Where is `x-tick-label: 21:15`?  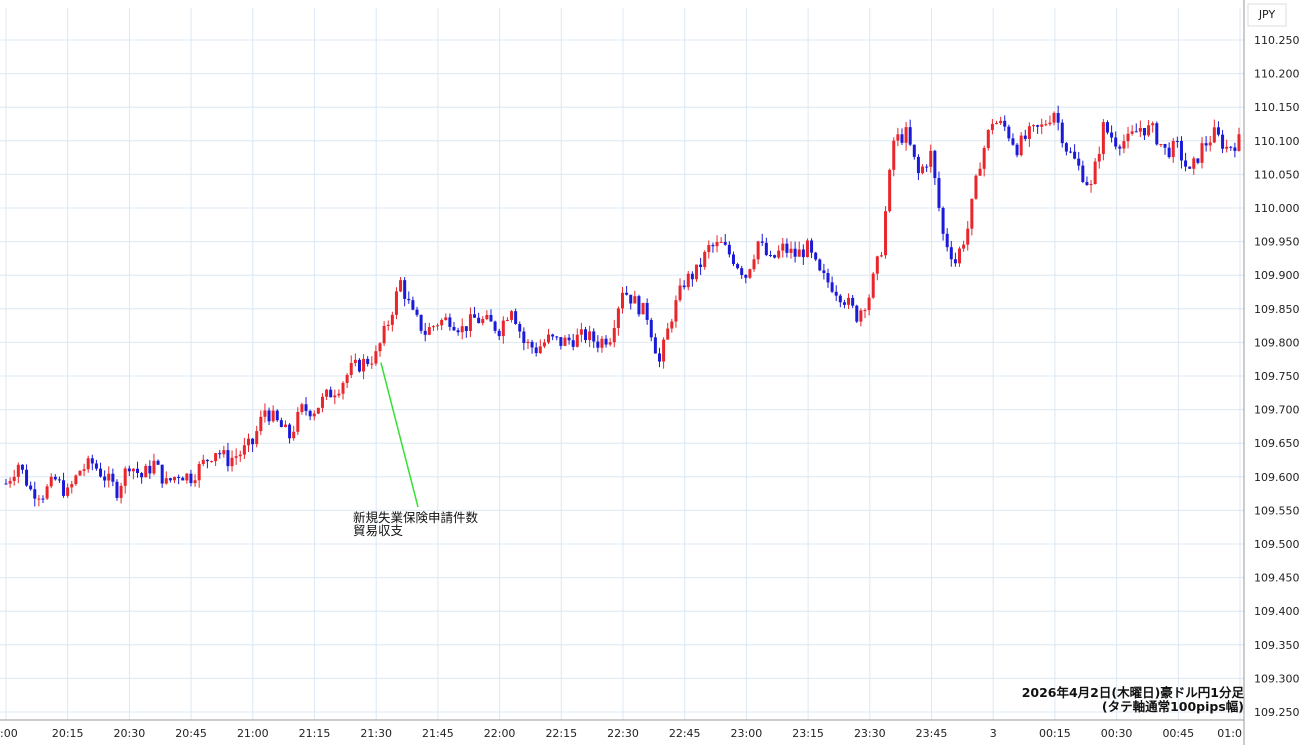
x-tick-label: 21:15 is located at coordinates (315, 733).